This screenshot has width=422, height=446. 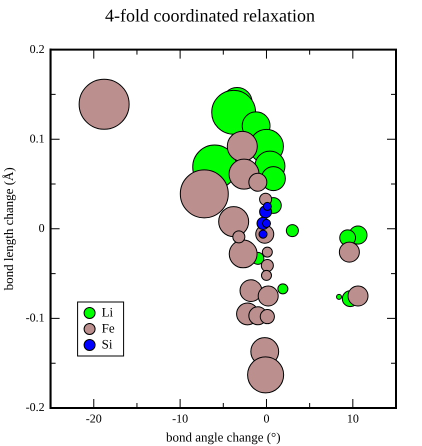 I want to click on x-tick-label: -10, so click(x=180, y=418).